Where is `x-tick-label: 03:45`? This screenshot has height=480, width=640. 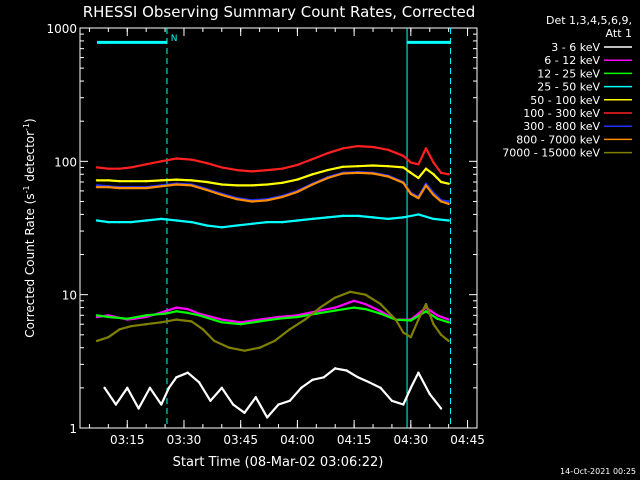 x-tick-label: 03:45 is located at coordinates (240, 440).